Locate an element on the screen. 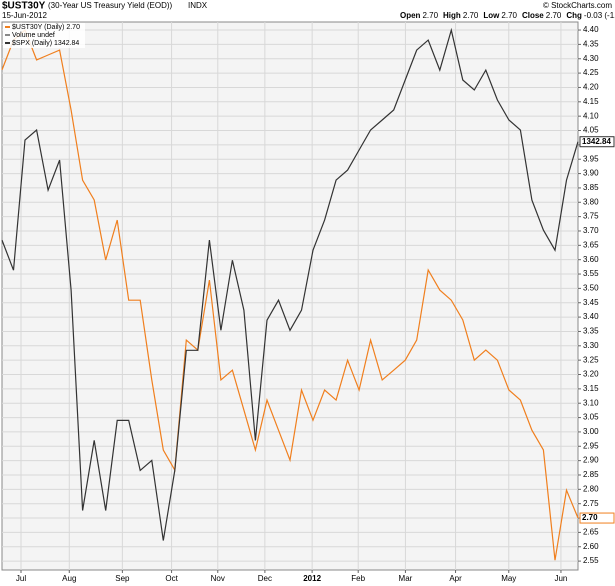  quote-label: Low is located at coordinates (491, 15).